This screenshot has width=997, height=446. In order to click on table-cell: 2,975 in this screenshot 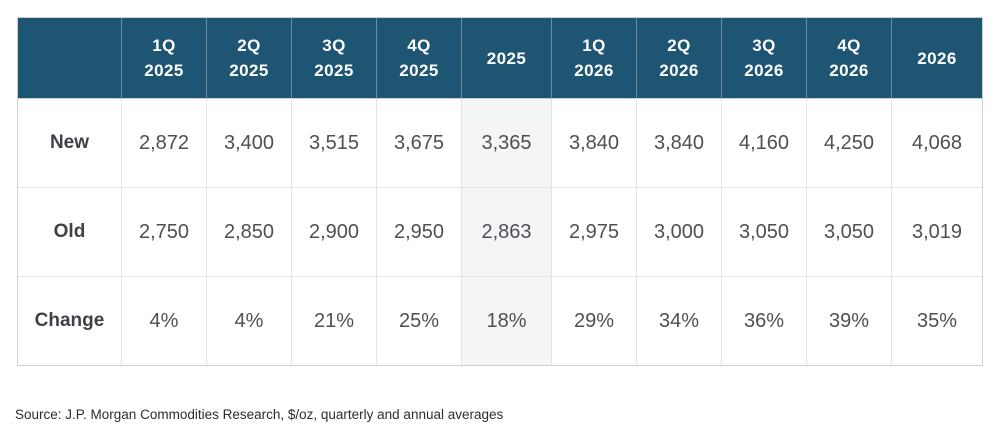, I will do `click(594, 232)`.